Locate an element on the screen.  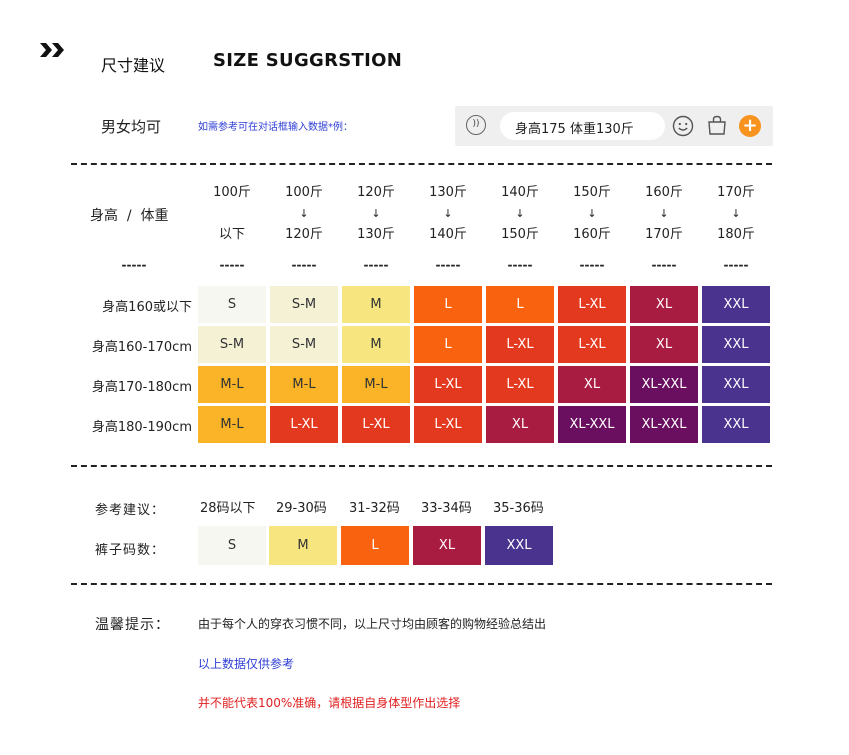
weight-header: 100斤以下 is located at coordinates (232, 213).